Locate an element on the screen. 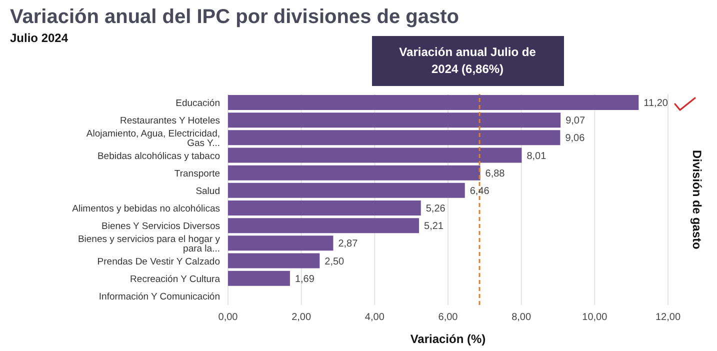  data-label: 6,46 is located at coordinates (480, 191).